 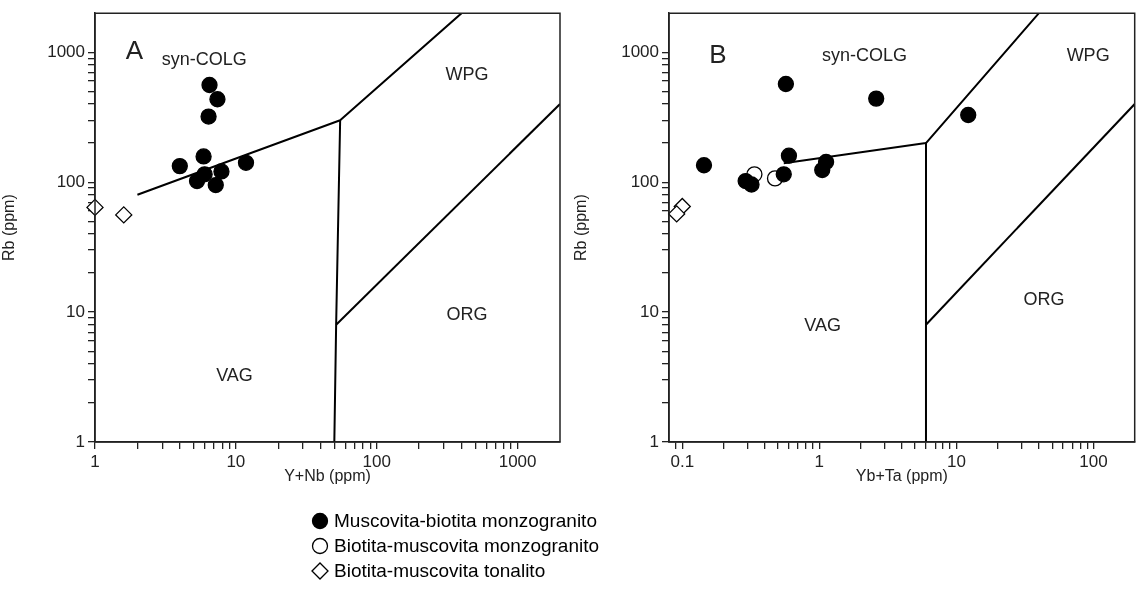 What do you see at coordinates (440, 570) in the screenshot?
I see `legend-label: Biotita-muscovita tonalito` at bounding box center [440, 570].